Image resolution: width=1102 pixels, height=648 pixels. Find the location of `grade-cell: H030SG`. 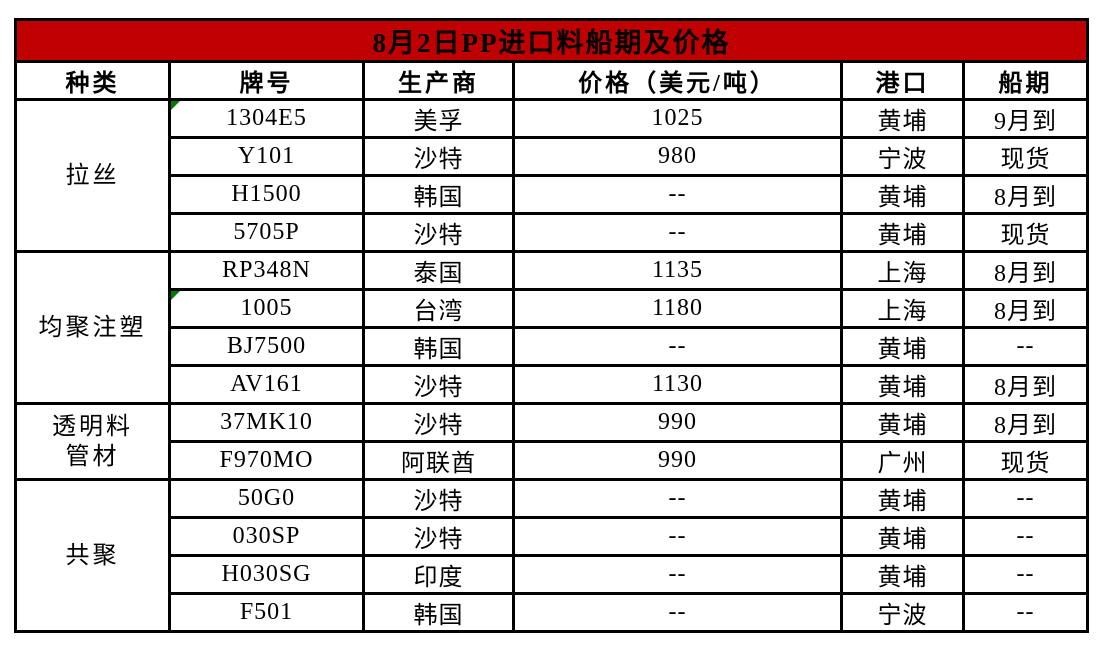

grade-cell: H030SG is located at coordinates (266, 574).